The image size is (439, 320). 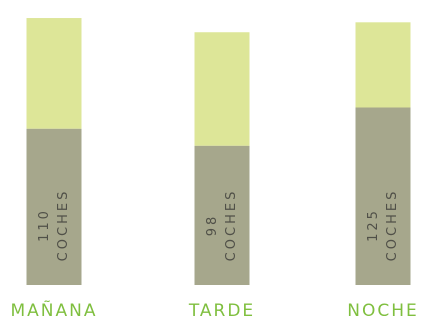 What do you see at coordinates (54, 309) in the screenshot?
I see `category-label: MAÑANA` at bounding box center [54, 309].